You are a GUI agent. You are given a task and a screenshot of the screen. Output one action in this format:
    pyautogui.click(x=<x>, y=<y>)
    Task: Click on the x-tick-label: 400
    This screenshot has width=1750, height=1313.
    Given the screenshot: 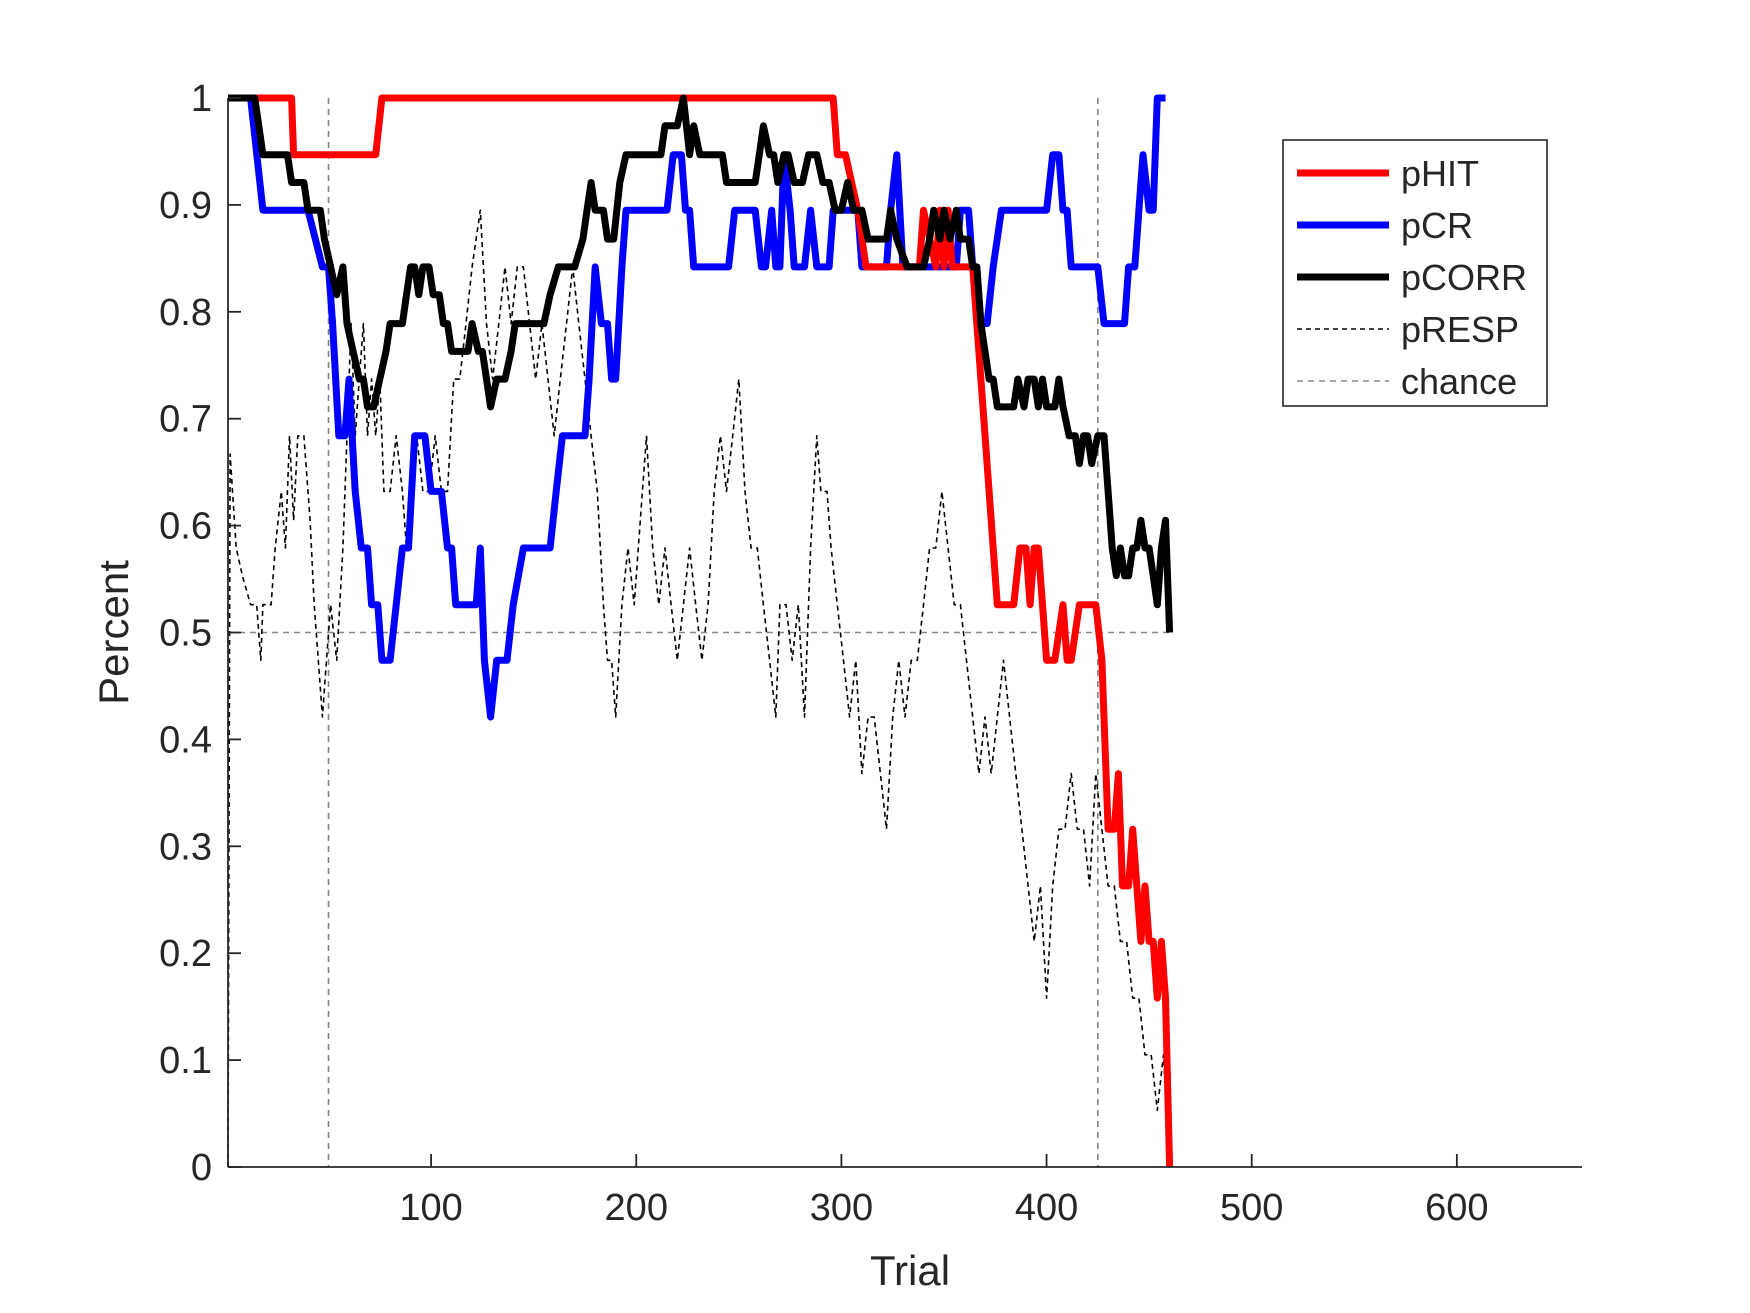 What is the action you would take?
    pyautogui.click(x=1046, y=1208)
    